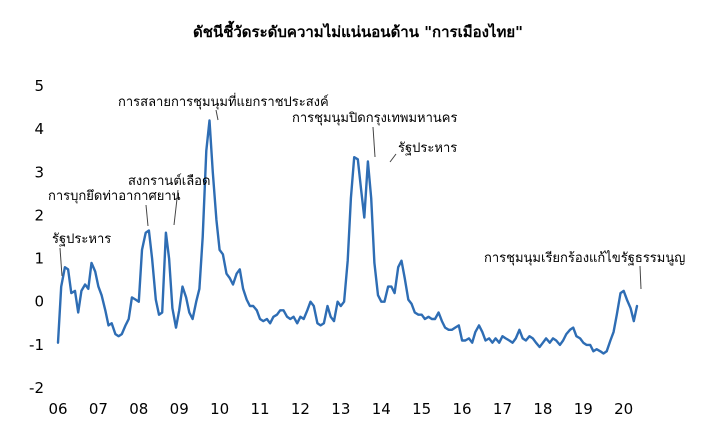 Image resolution: width=716 pixels, height=429 pixels. What do you see at coordinates (98, 409) in the screenshot?
I see `x-tick-label: 07` at bounding box center [98, 409].